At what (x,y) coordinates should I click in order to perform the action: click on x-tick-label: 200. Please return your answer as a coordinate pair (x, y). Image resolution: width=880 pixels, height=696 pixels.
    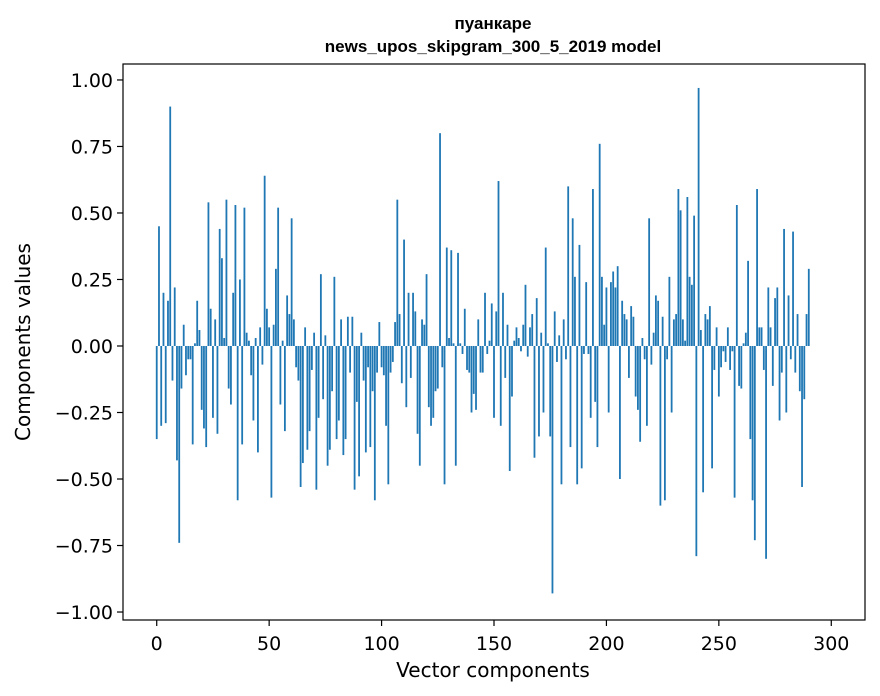
    Looking at the image, I should click on (606, 644).